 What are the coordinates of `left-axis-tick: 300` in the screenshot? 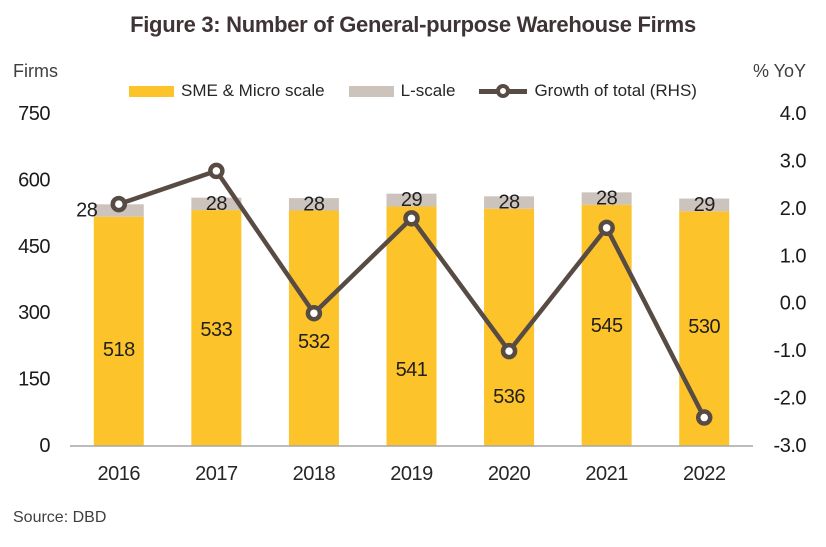 It's located at (34, 313).